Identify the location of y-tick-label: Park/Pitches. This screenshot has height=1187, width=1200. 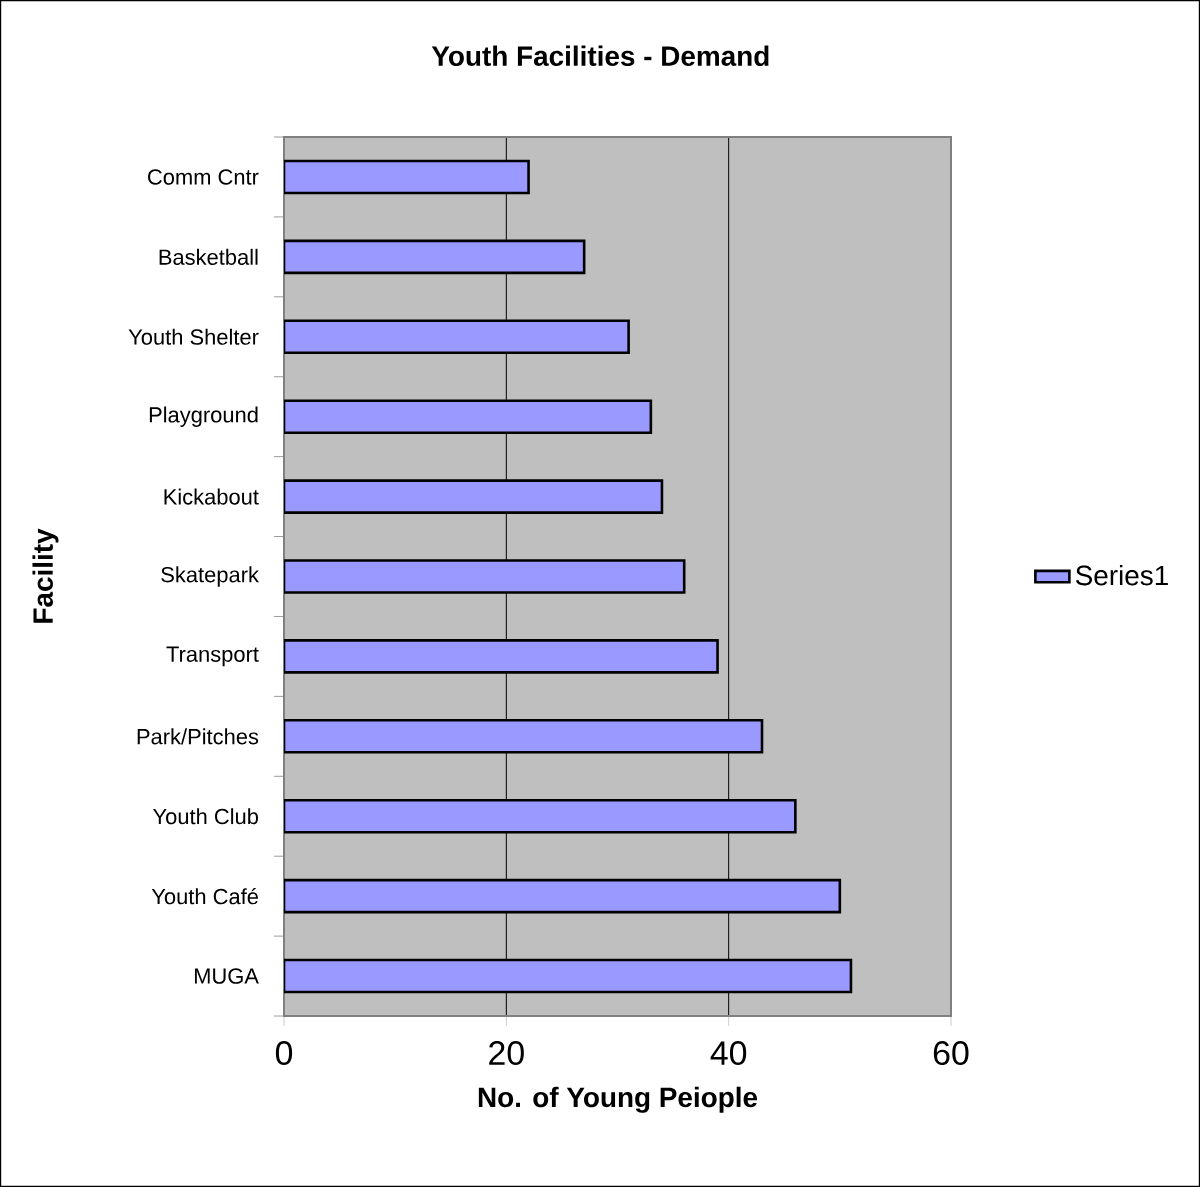
(198, 736).